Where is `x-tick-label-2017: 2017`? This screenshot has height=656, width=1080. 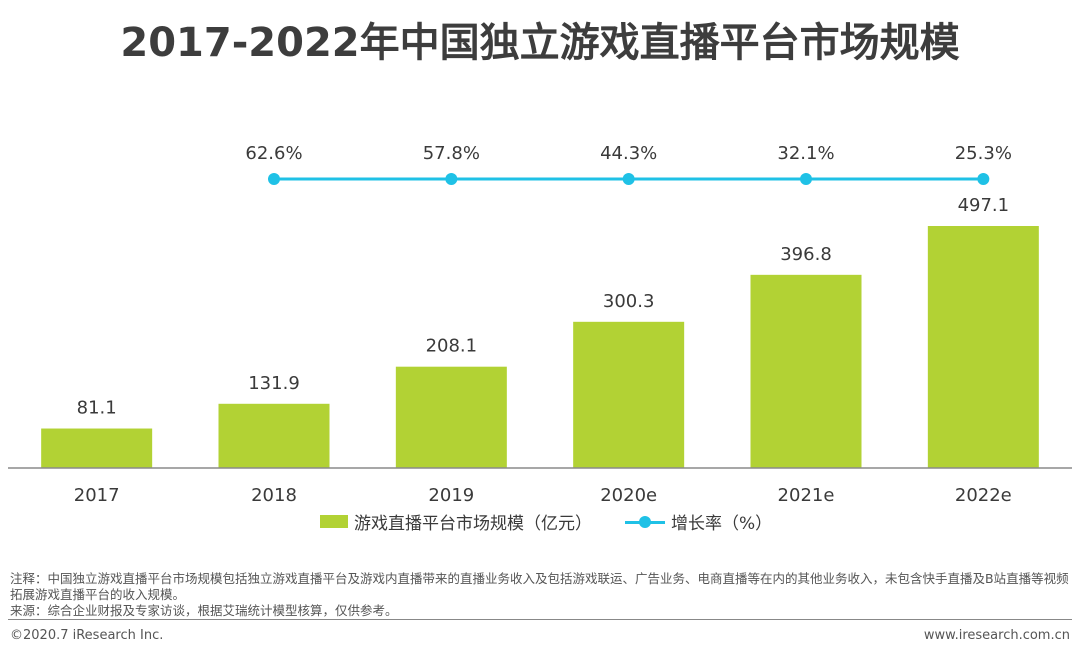
x-tick-label-2017: 2017 is located at coordinates (97, 495).